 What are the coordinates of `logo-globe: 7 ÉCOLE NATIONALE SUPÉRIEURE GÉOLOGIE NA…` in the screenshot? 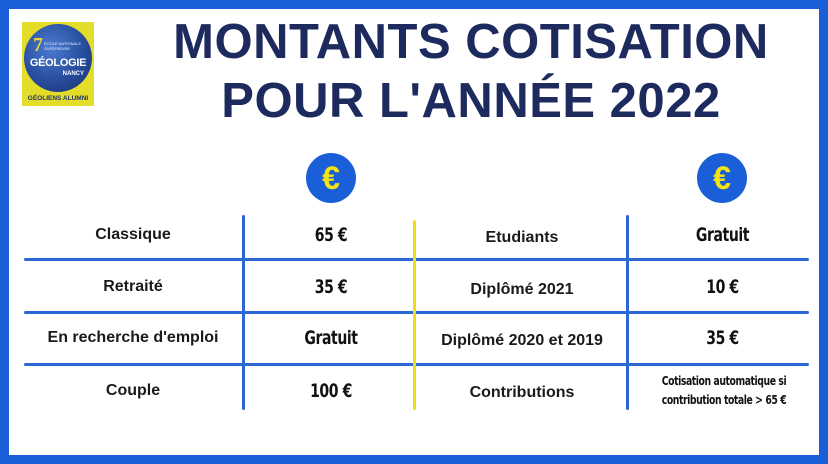 It's located at (58, 58).